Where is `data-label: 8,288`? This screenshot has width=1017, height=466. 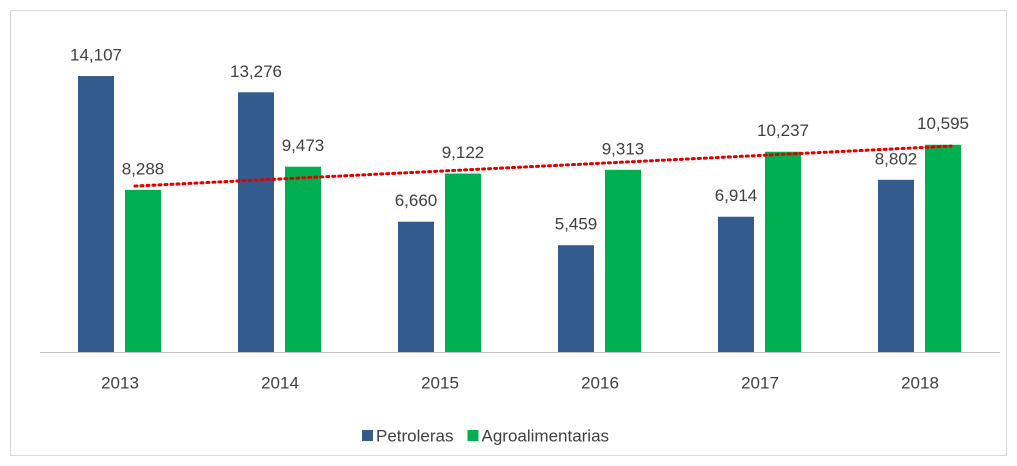 data-label: 8,288 is located at coordinates (143, 168).